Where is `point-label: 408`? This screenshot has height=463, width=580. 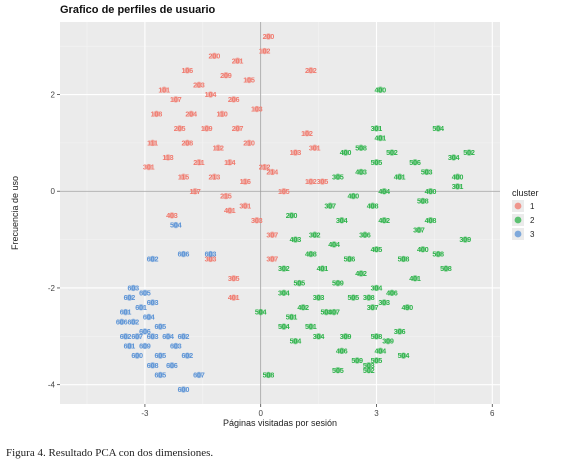 point-label: 408 is located at coordinates (373, 206).